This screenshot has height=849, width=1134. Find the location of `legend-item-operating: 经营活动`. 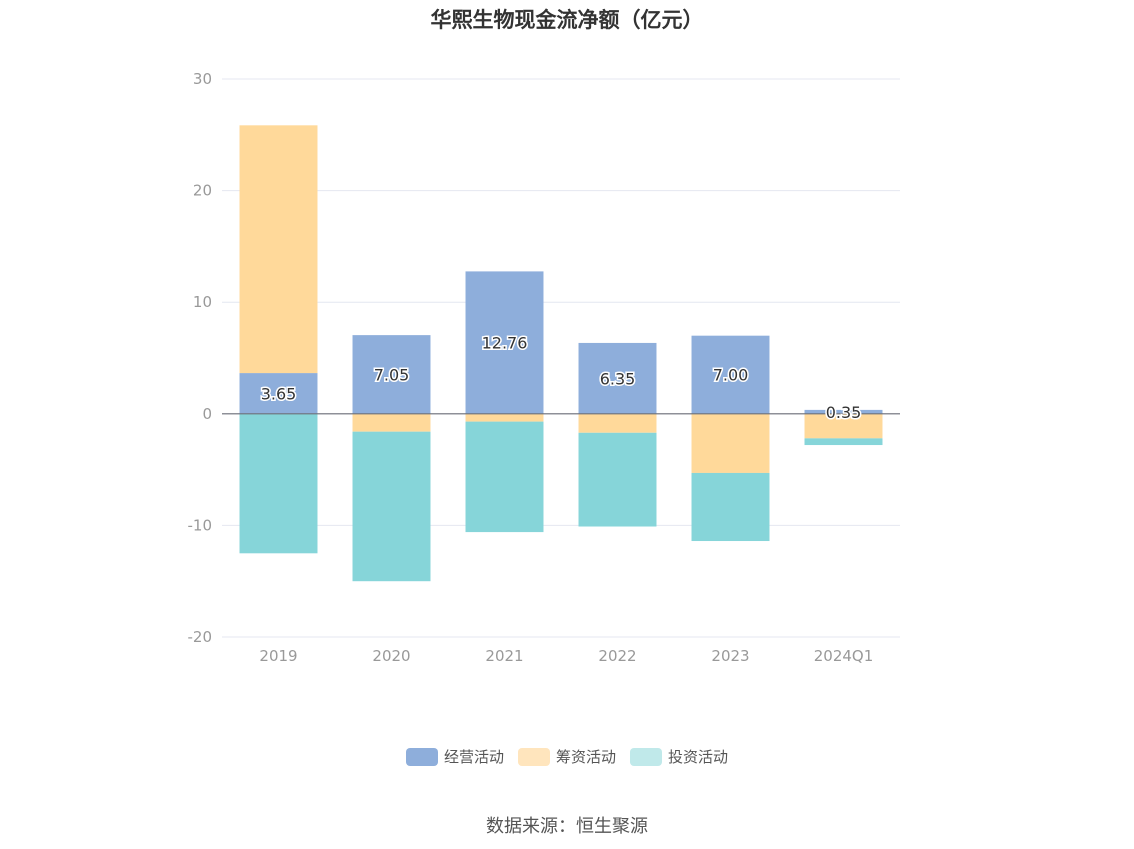

legend-item-operating: 经营活动 is located at coordinates (454, 756).